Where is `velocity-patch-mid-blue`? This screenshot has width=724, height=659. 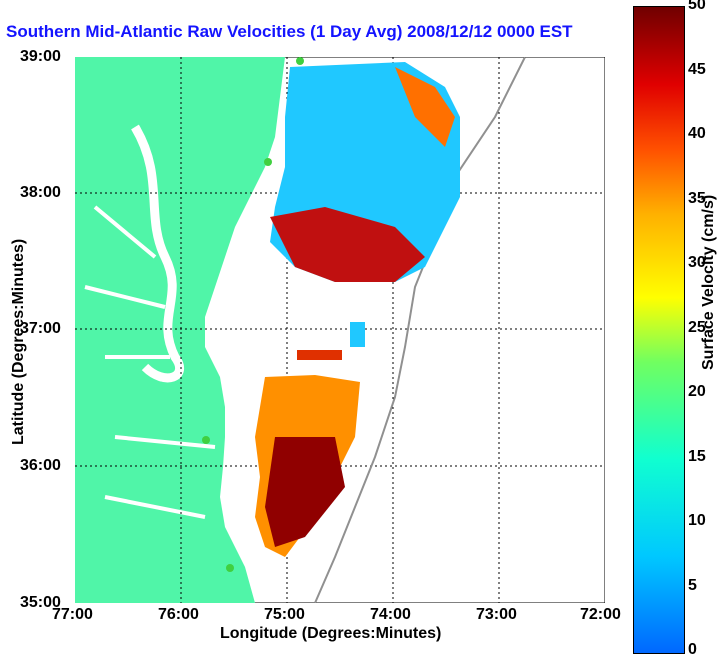
velocity-patch-mid-blue is located at coordinates (357, 334).